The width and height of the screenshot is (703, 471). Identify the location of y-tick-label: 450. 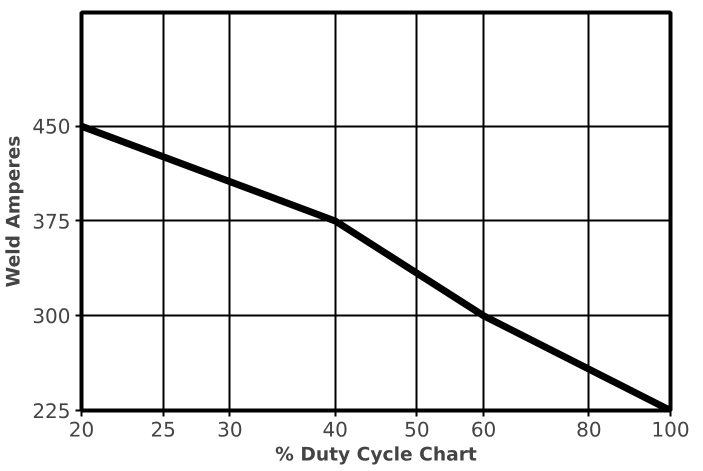
(51, 126).